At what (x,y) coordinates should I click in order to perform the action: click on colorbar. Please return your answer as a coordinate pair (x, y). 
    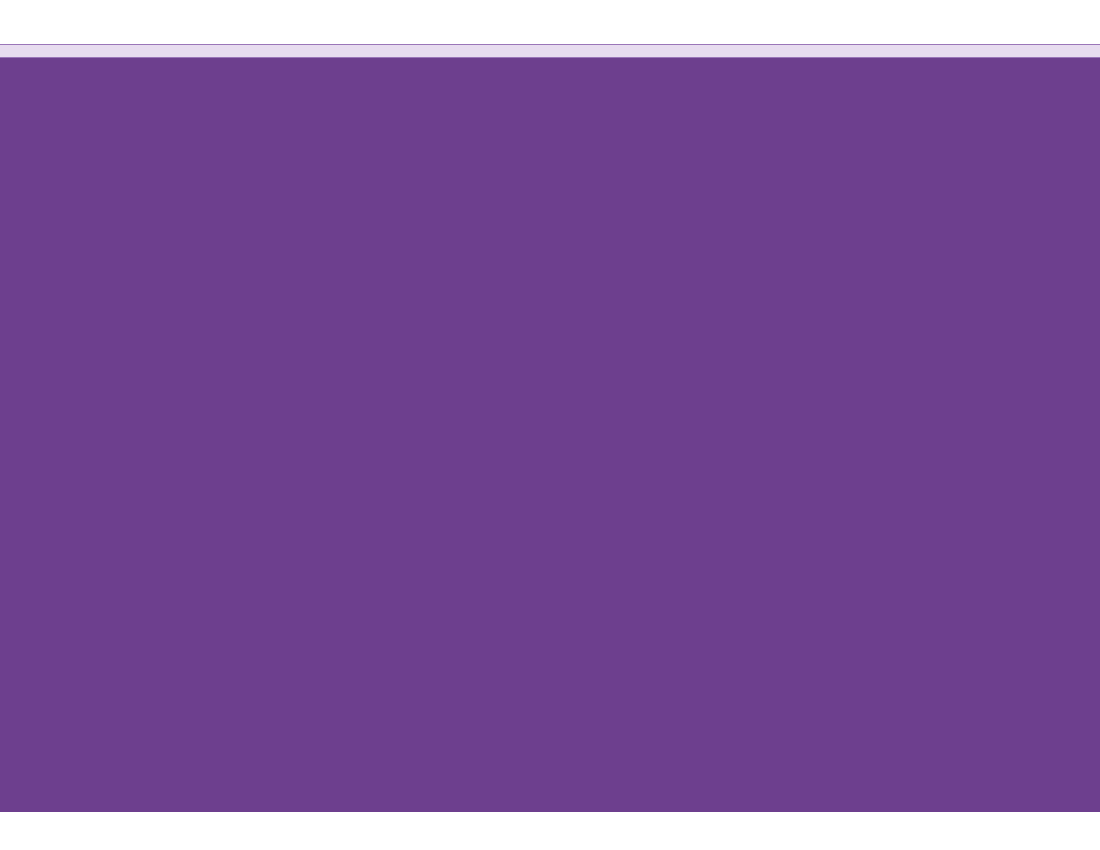
    Looking at the image, I should click on (550, 831).